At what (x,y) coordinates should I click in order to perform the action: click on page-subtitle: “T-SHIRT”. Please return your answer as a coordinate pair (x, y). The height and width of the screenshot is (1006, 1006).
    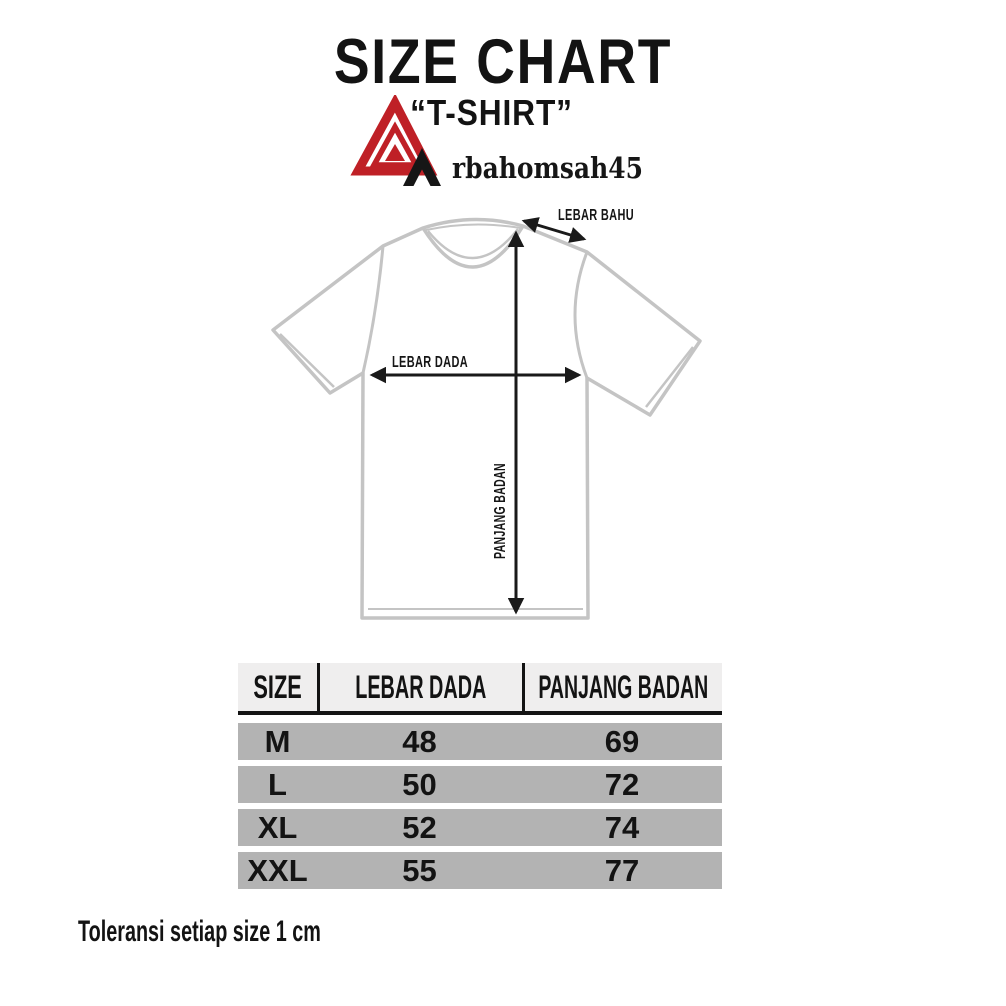
    Looking at the image, I should click on (497, 113).